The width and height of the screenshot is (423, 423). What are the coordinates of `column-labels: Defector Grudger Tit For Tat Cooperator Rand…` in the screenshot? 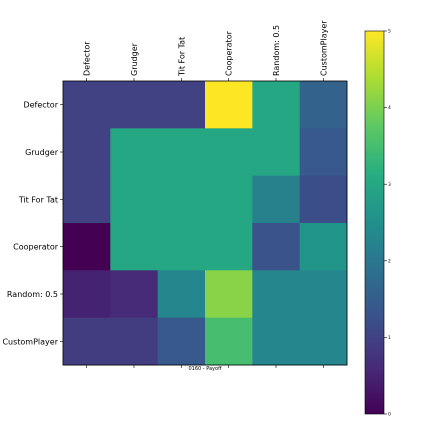 It's located at (206, 48).